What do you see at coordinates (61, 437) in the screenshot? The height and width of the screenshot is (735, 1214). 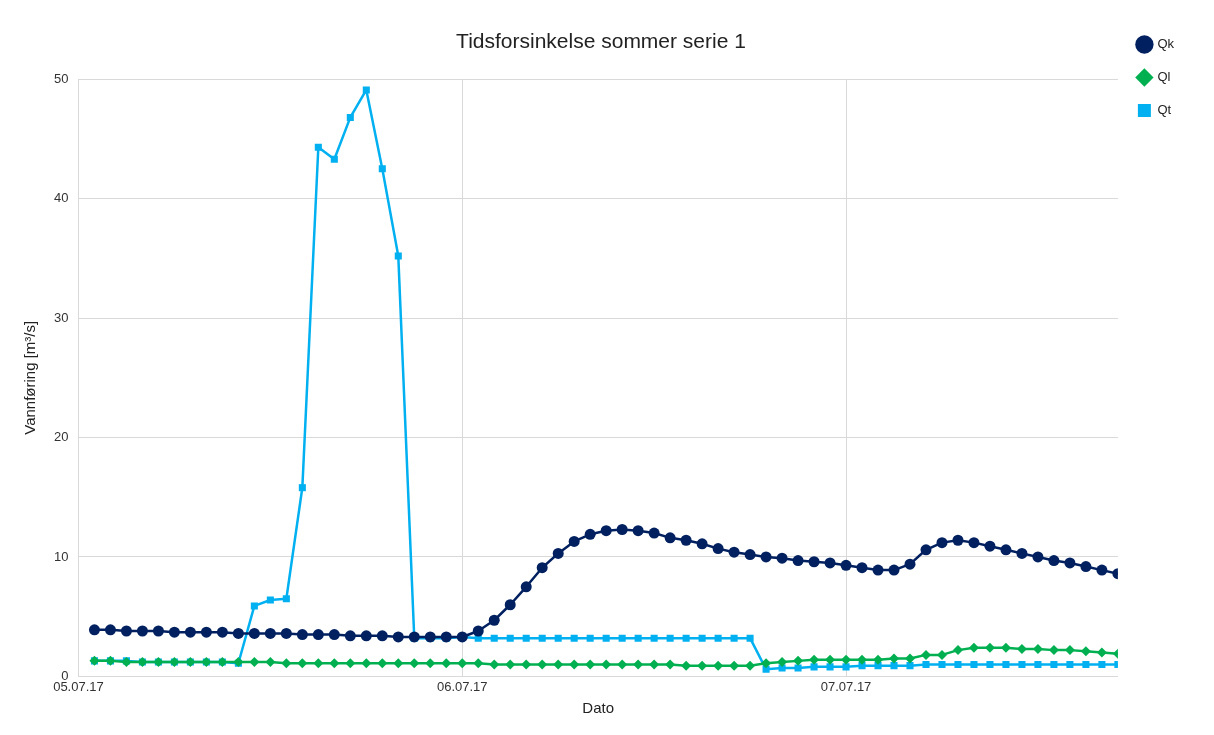 I see `y-tick-label: 20` at bounding box center [61, 437].